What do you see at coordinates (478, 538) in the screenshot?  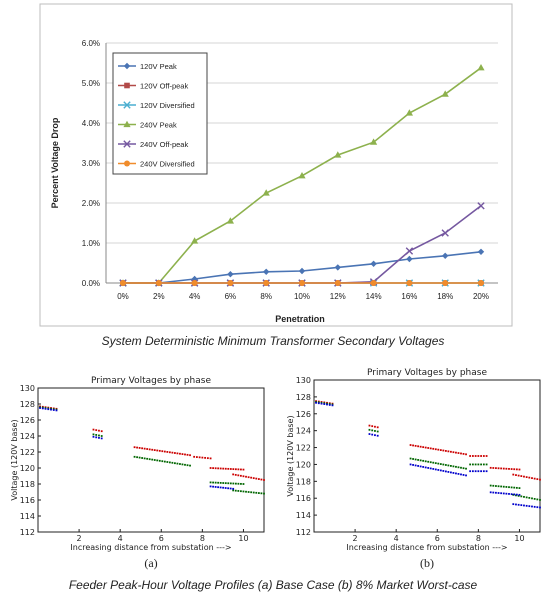 I see `x-tick-label: 8` at bounding box center [478, 538].